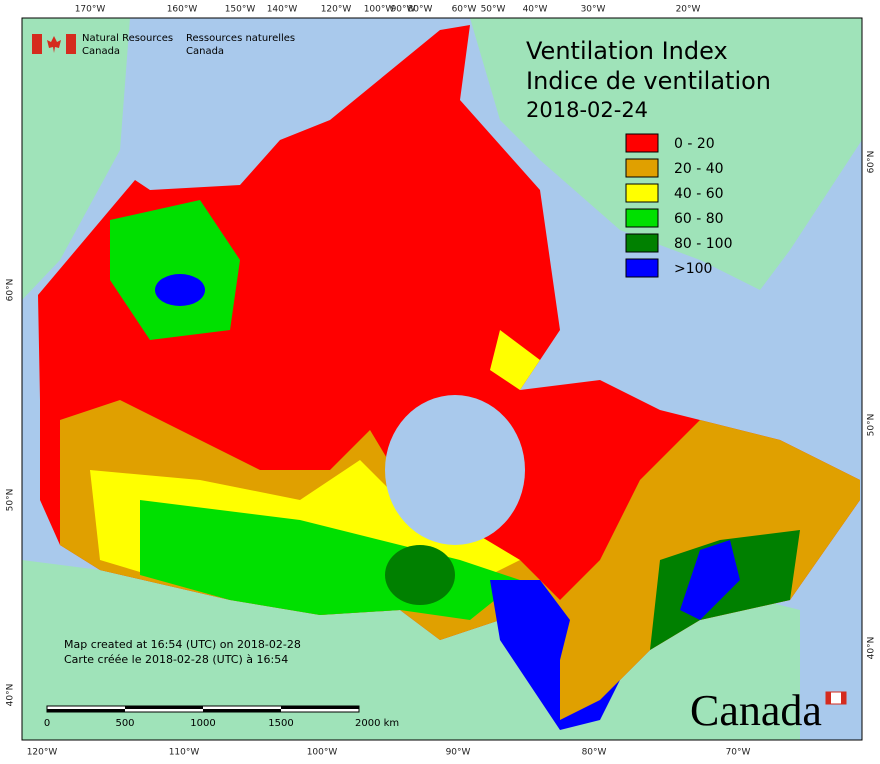 This screenshot has height=764, width=880. Describe the element at coordinates (420, 575) in the screenshot. I see `canada-zone-darkgreen` at that location.